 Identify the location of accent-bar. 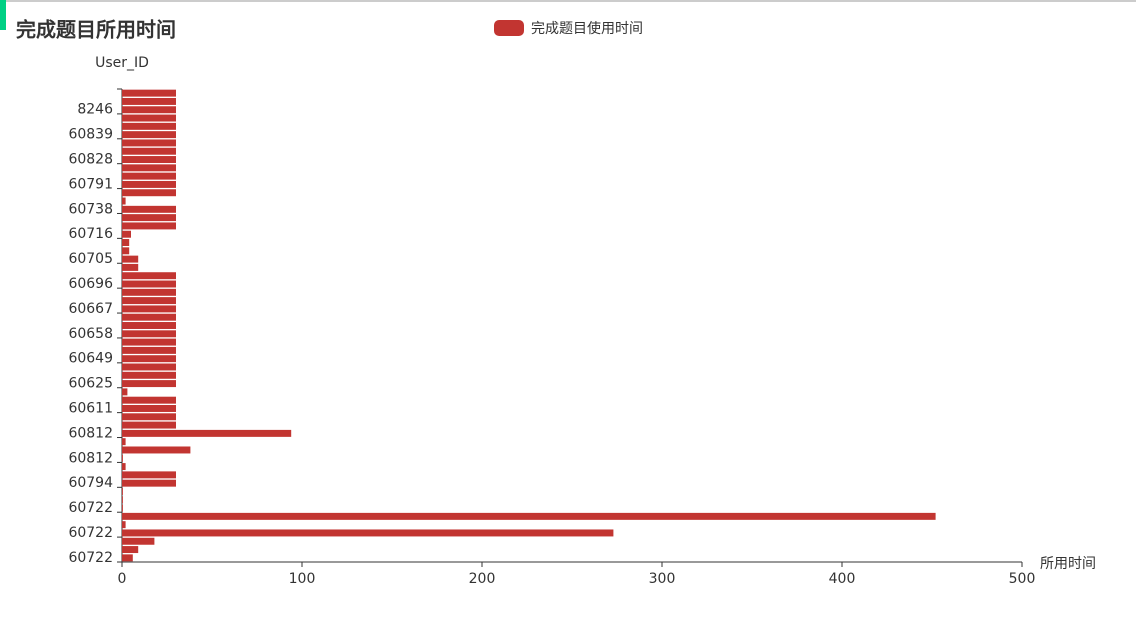
(3, 15).